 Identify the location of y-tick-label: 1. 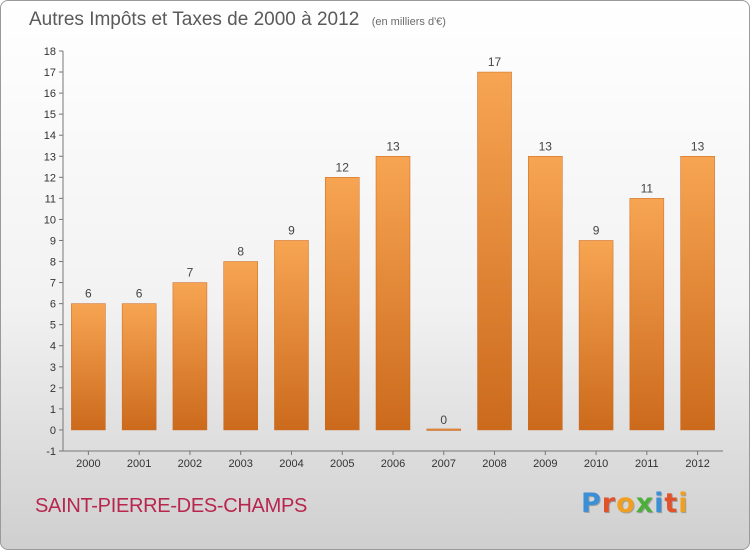
(53, 410).